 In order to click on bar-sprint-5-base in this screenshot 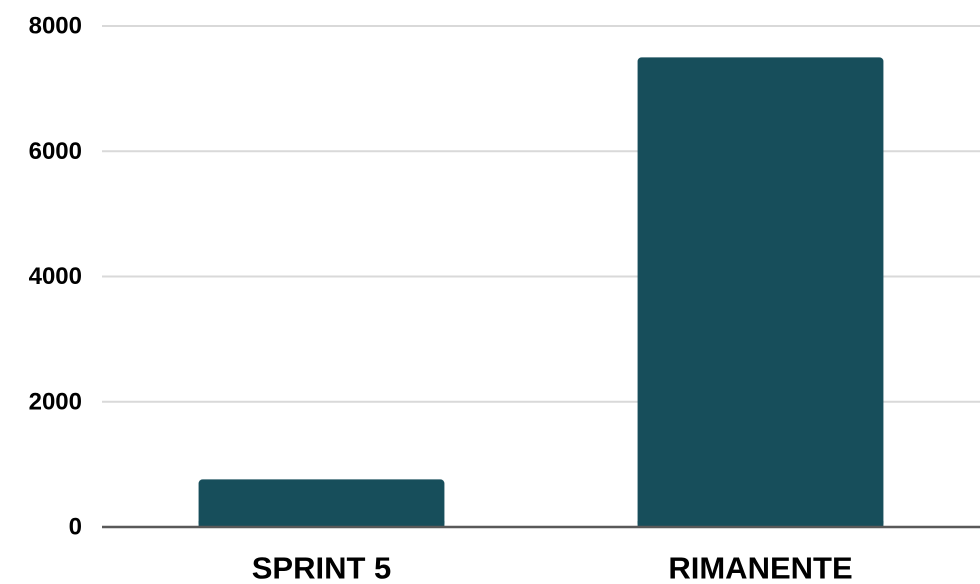, I will do `click(321, 524)`.